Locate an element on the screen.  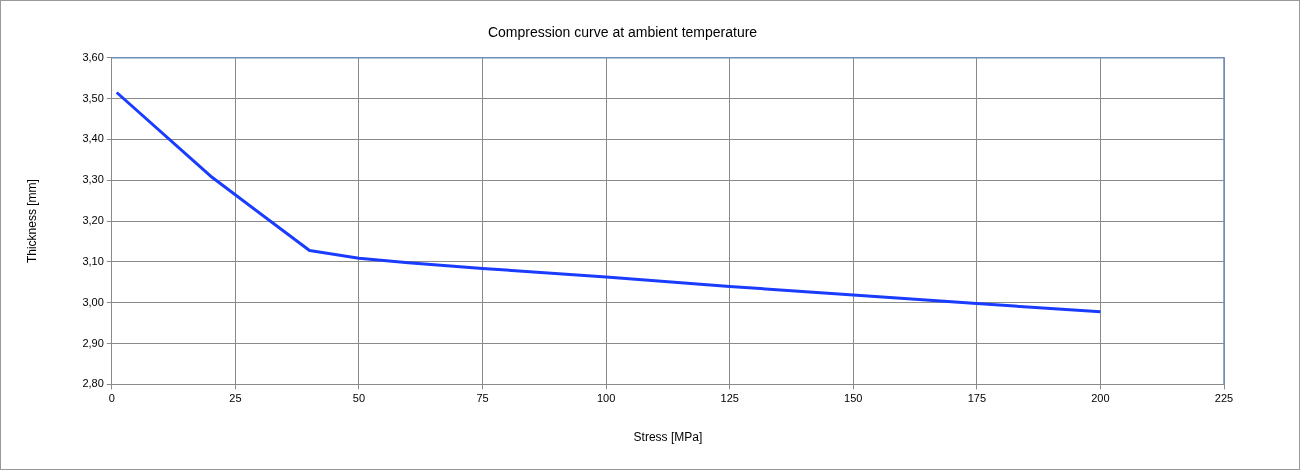
x-tick-label: 100 is located at coordinates (606, 398).